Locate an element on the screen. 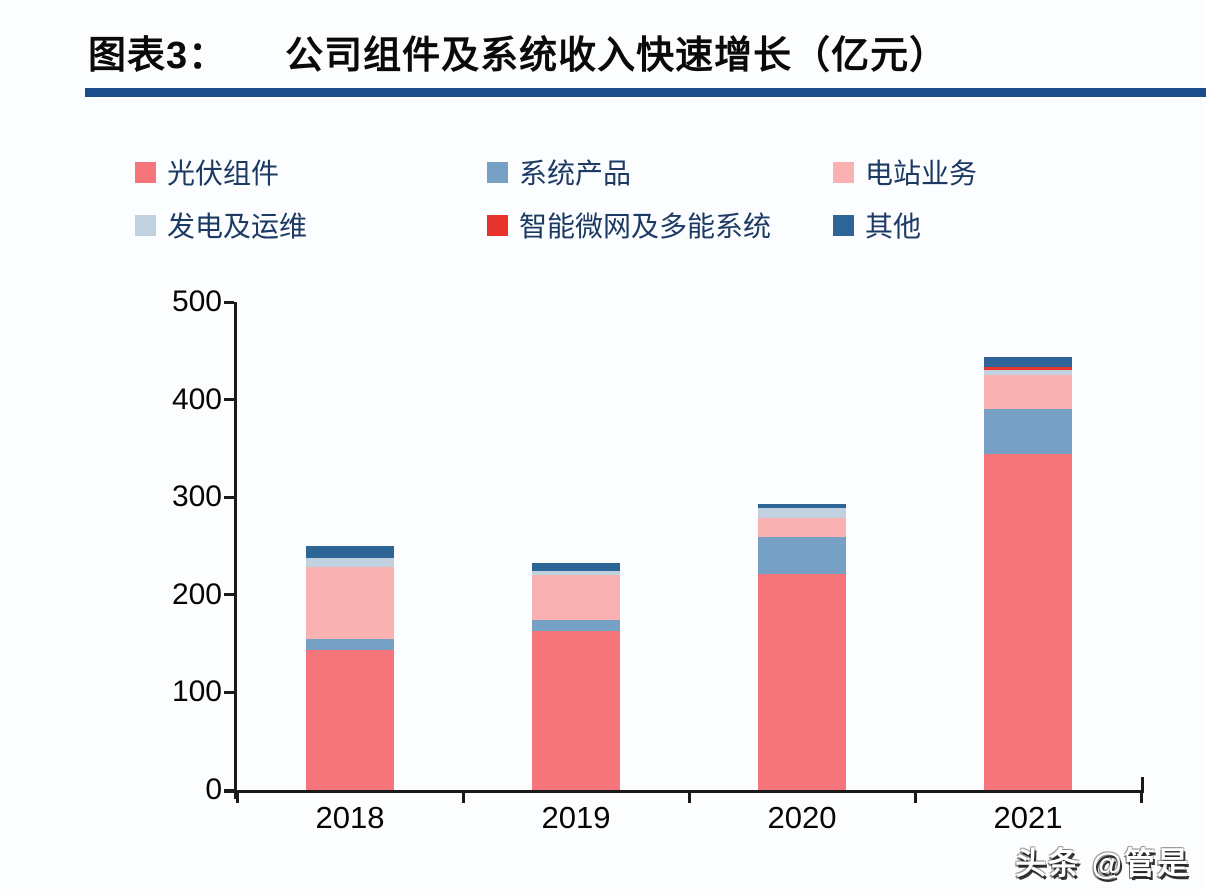 The height and width of the screenshot is (890, 1206). legend-label: 智能微网及多能系统 is located at coordinates (645, 227).